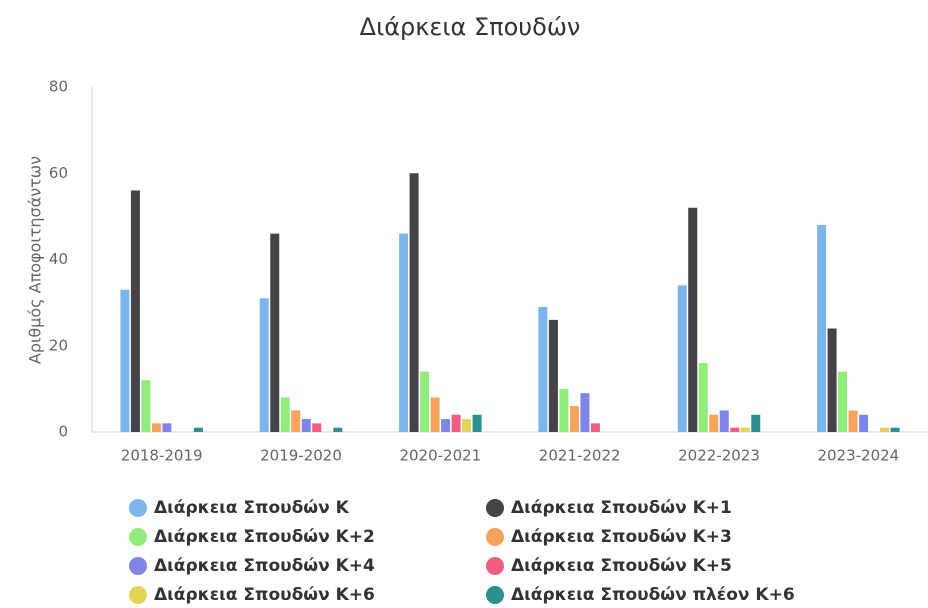 This screenshot has height=608, width=928. Describe the element at coordinates (252, 508) in the screenshot. I see `legend-label: Διάρκεια Σπουδών Κ` at that location.